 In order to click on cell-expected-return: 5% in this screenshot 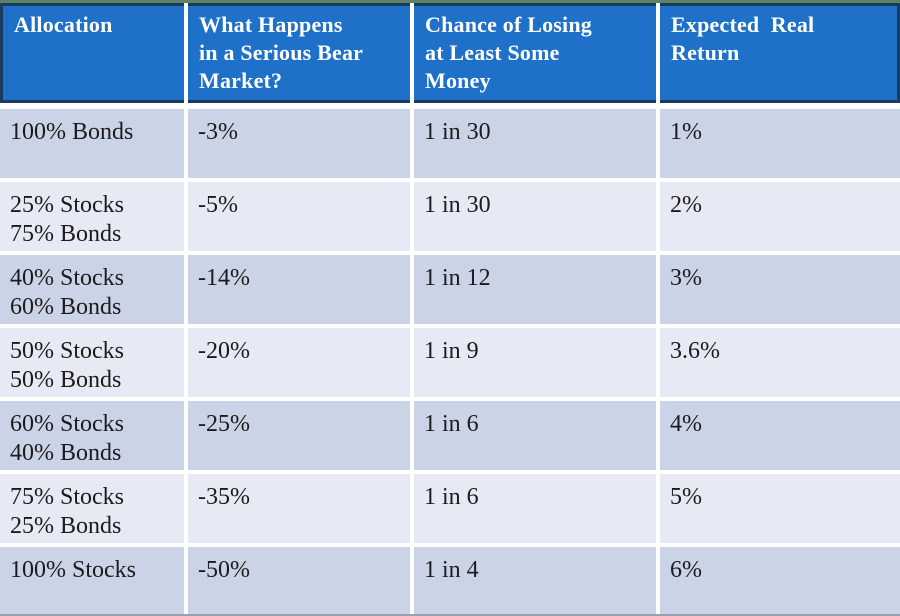, I will do `click(780, 508)`.